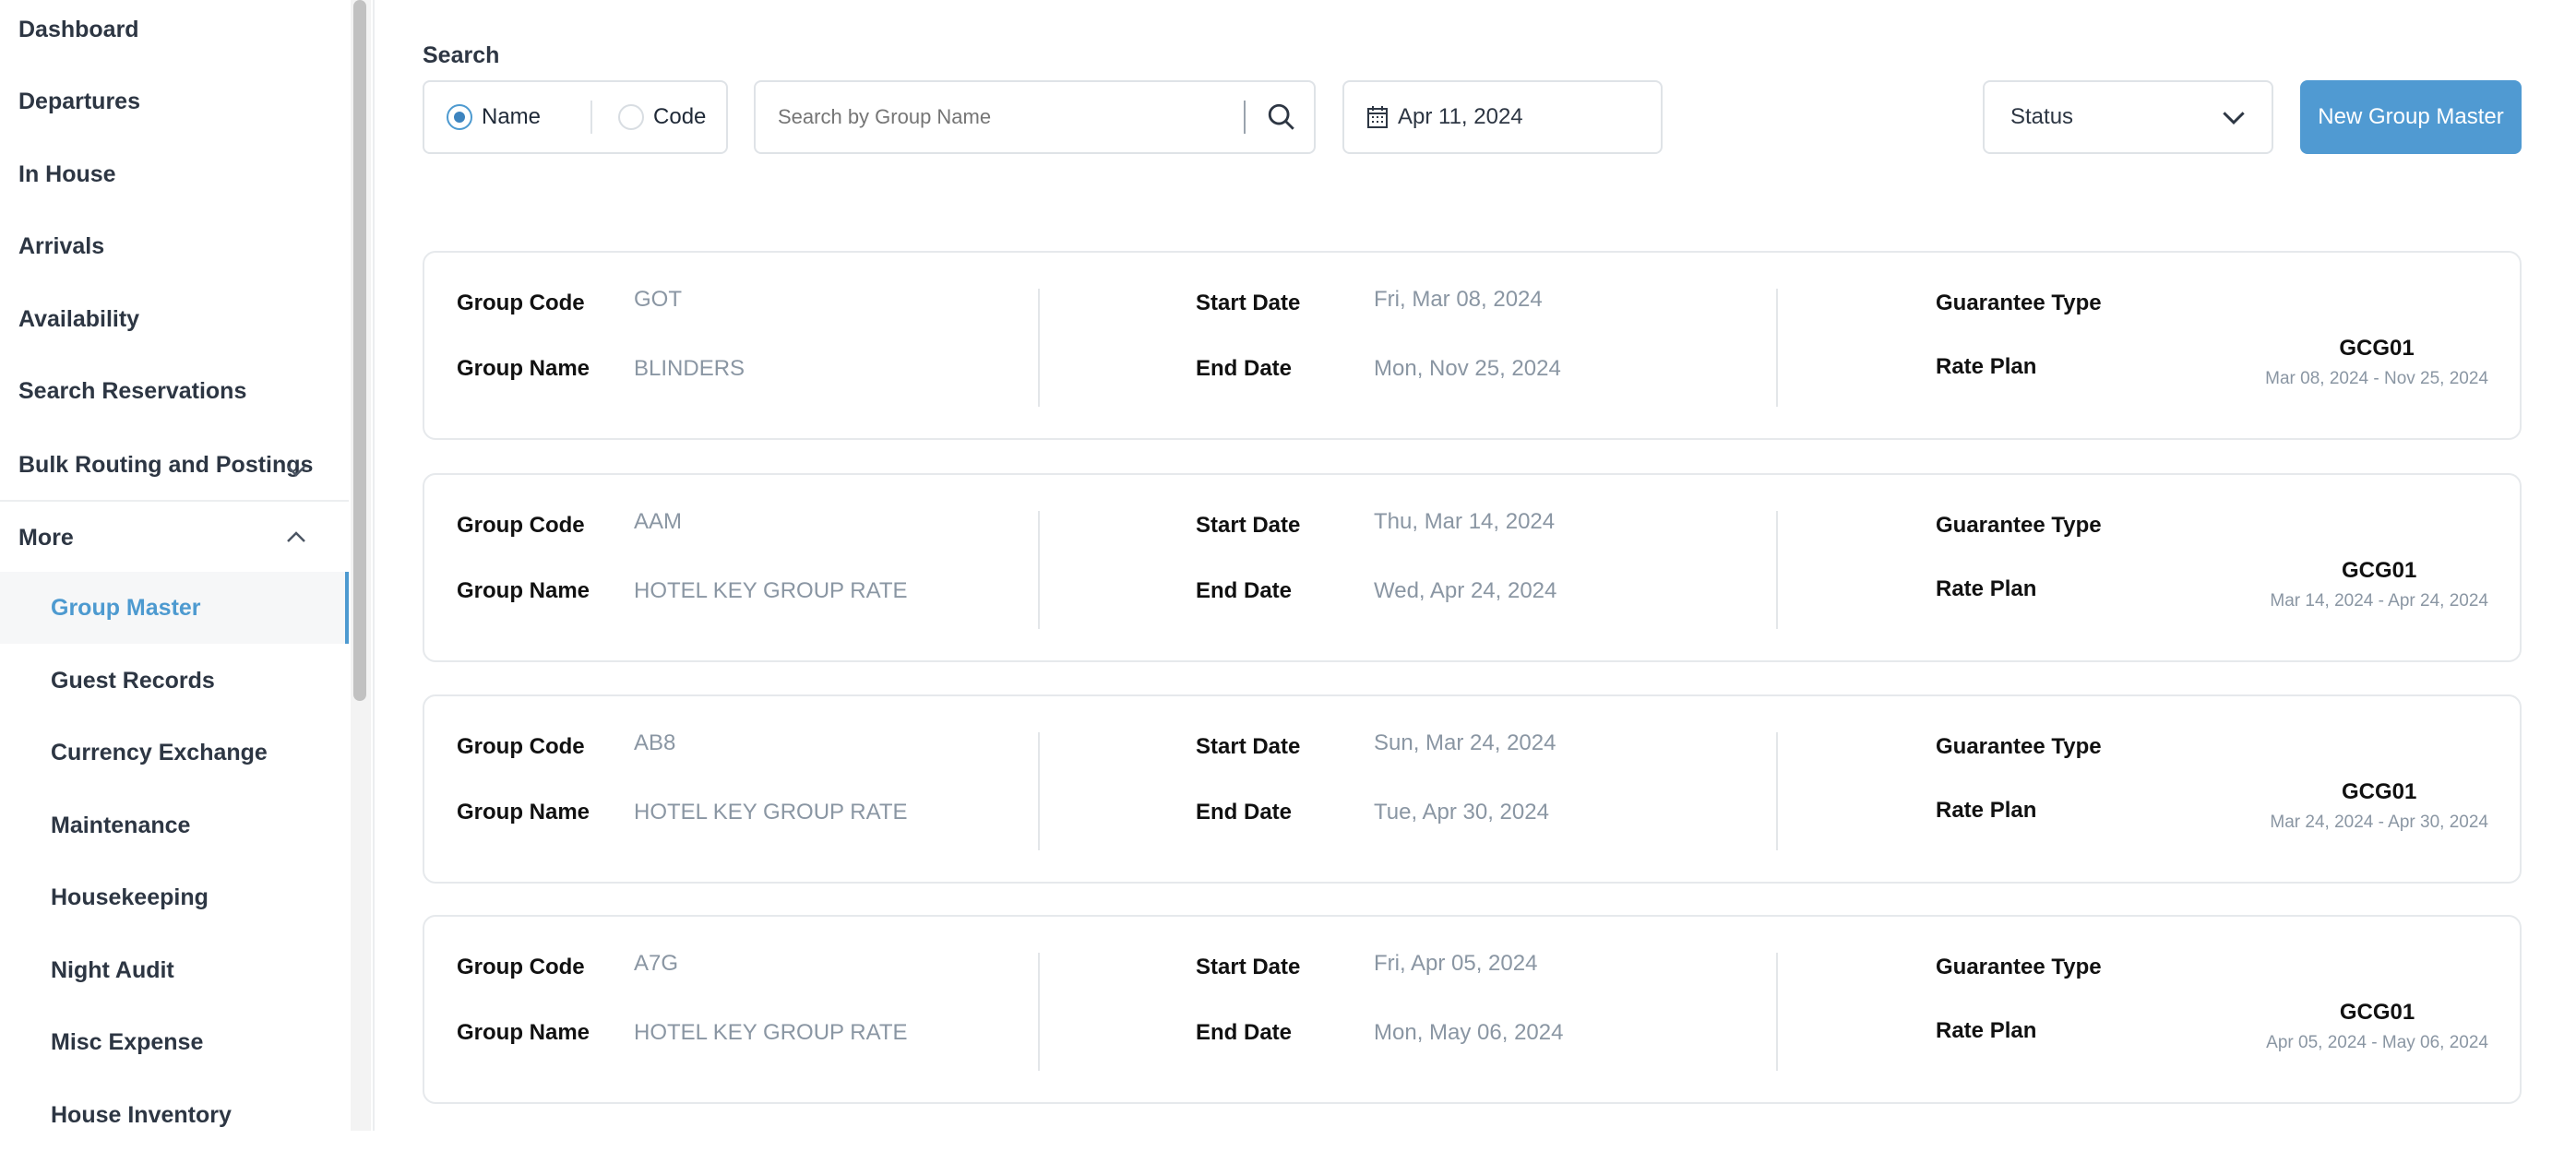 The height and width of the screenshot is (1151, 2576). Describe the element at coordinates (1461, 116) in the screenshot. I see `date-value: Apr 11, 2024` at that location.